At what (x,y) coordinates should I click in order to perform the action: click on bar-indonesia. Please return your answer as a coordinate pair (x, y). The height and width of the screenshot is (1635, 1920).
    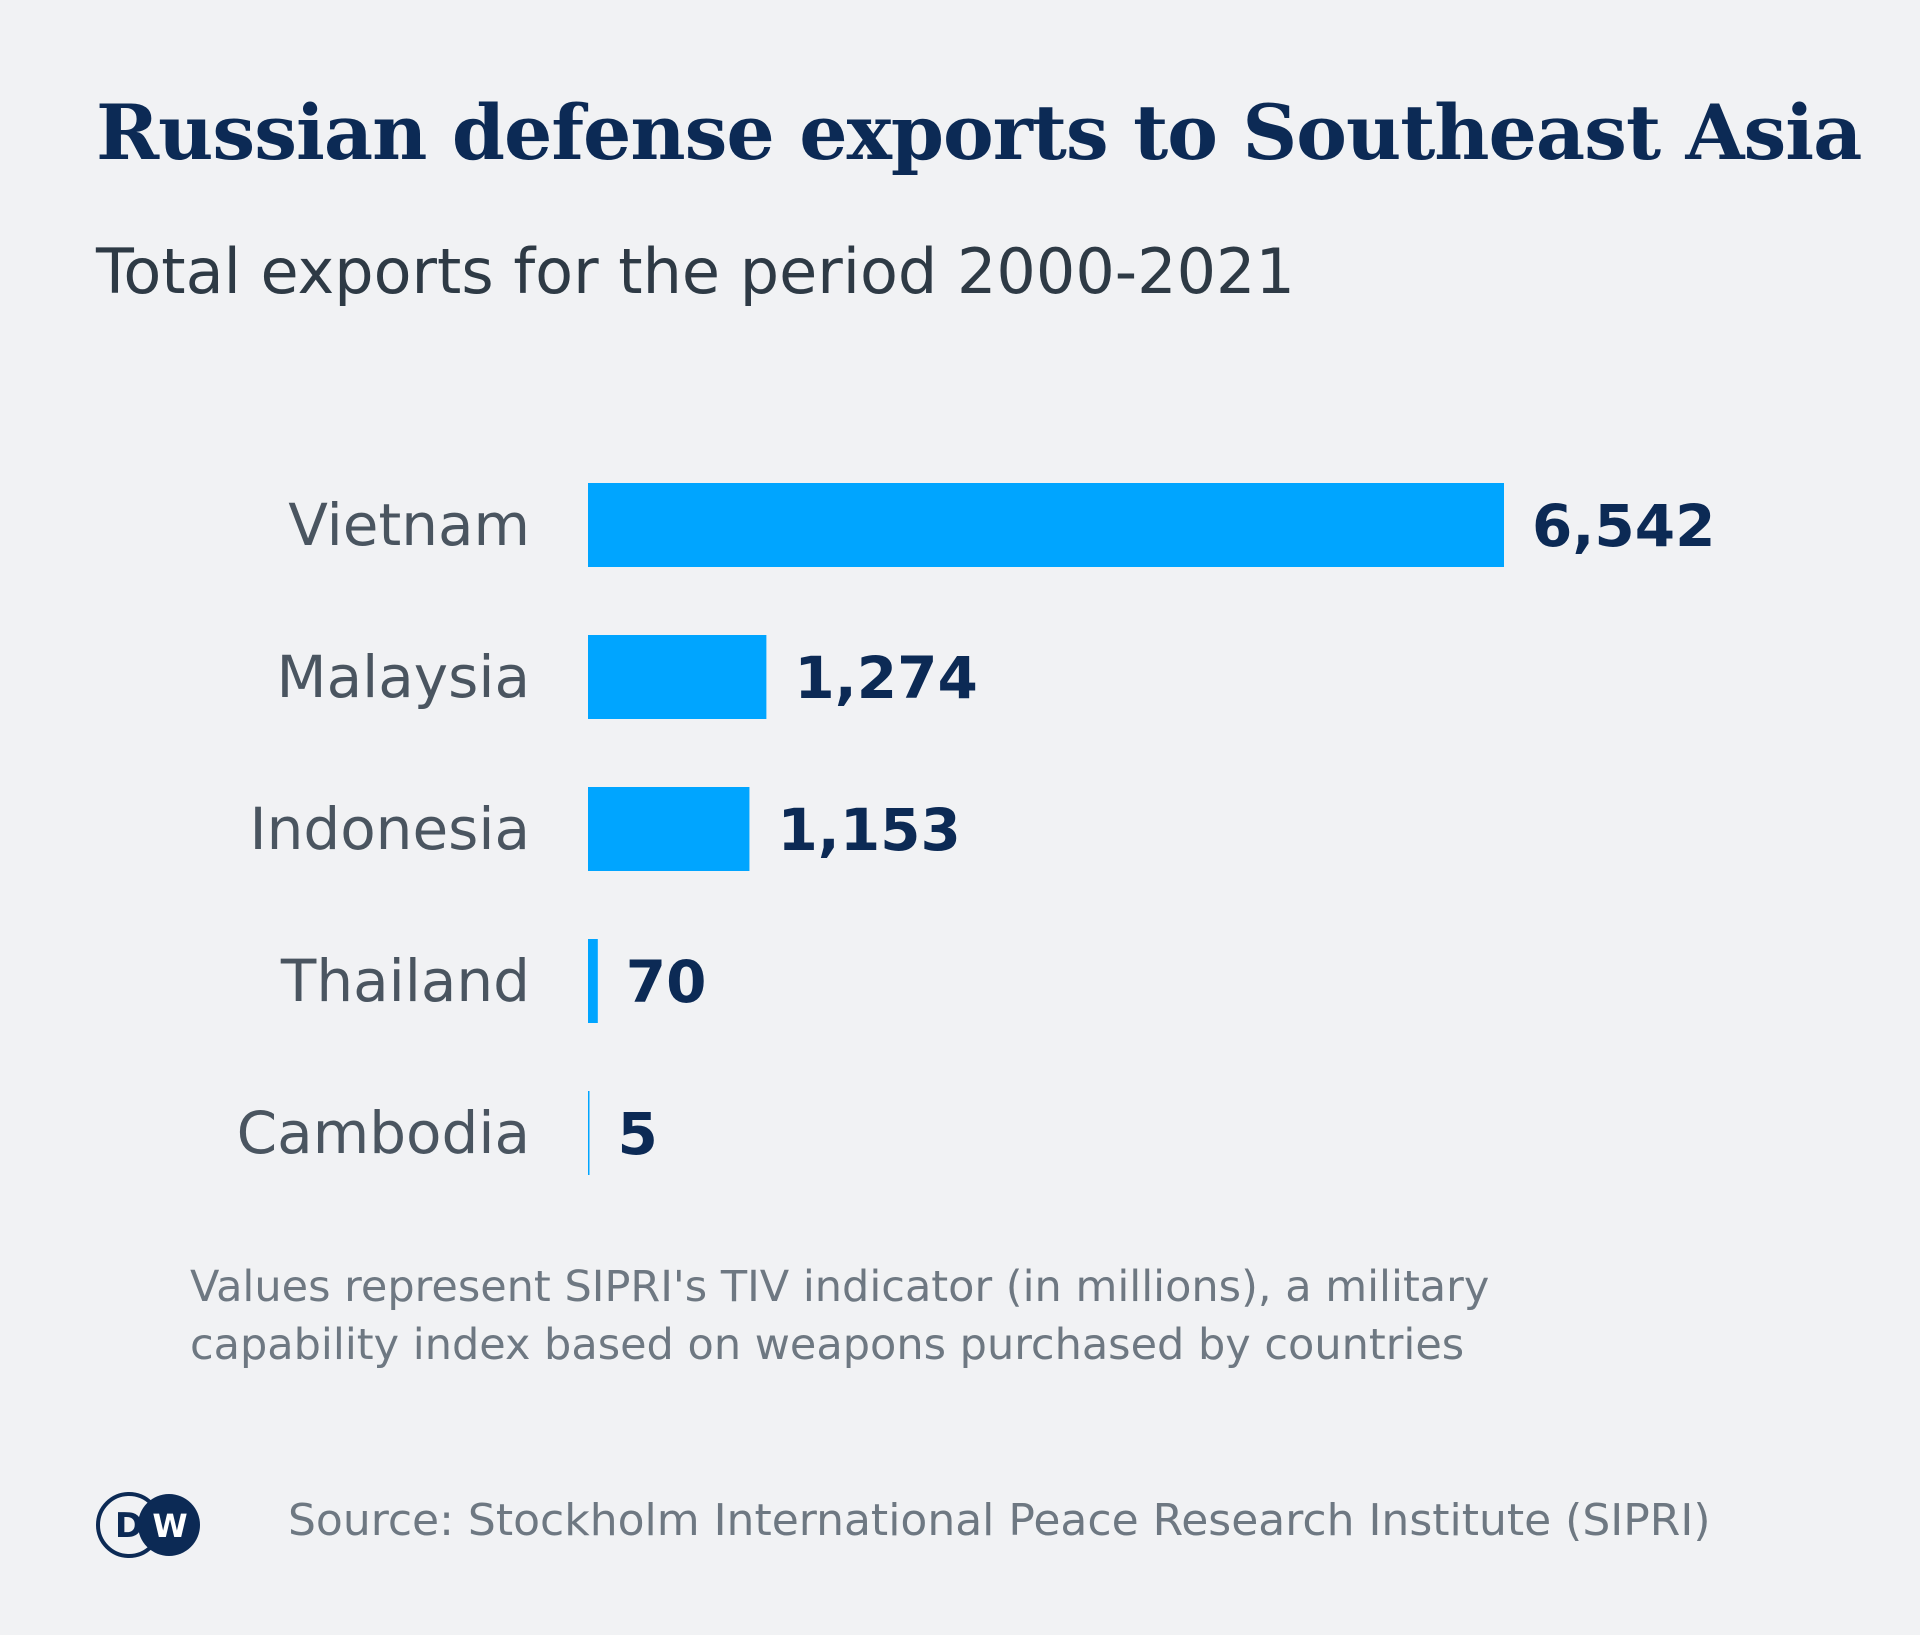
    Looking at the image, I should click on (669, 829).